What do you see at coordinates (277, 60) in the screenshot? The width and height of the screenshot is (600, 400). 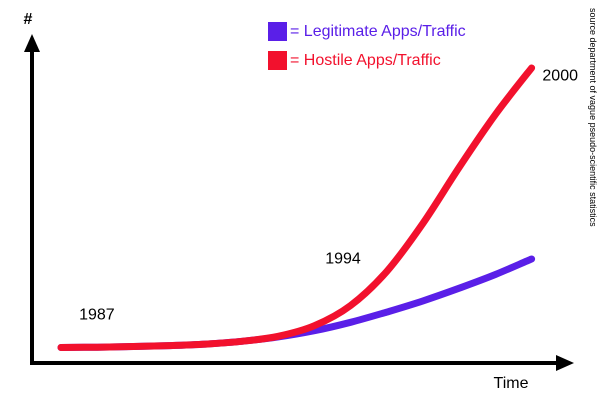 I see `legend-swatch-hostile` at bounding box center [277, 60].